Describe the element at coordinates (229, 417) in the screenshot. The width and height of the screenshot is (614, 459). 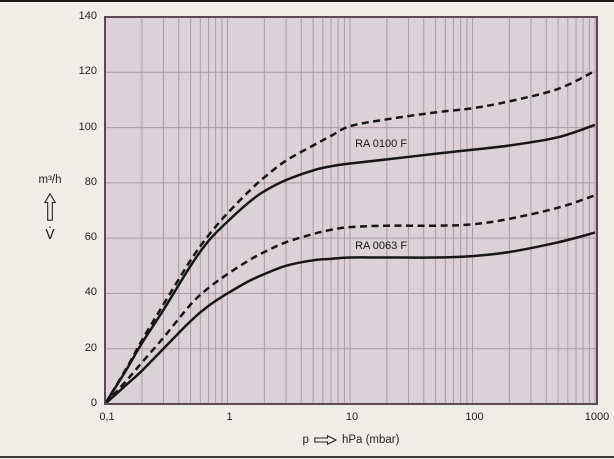
I see `x-tick-label: 1` at that location.